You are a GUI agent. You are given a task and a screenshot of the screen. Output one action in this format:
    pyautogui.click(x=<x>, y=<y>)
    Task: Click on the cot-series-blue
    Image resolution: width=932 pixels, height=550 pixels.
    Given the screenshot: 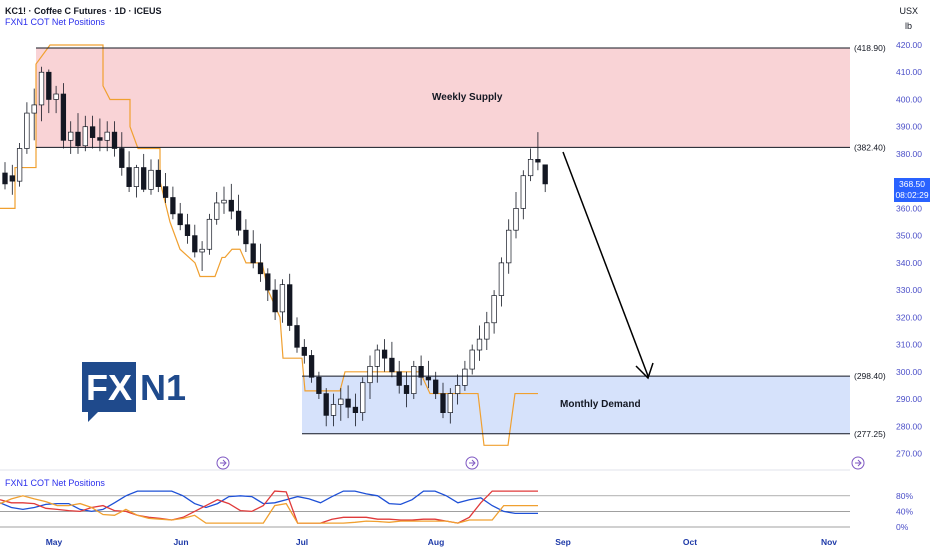 What is the action you would take?
    pyautogui.click(x=269, y=502)
    